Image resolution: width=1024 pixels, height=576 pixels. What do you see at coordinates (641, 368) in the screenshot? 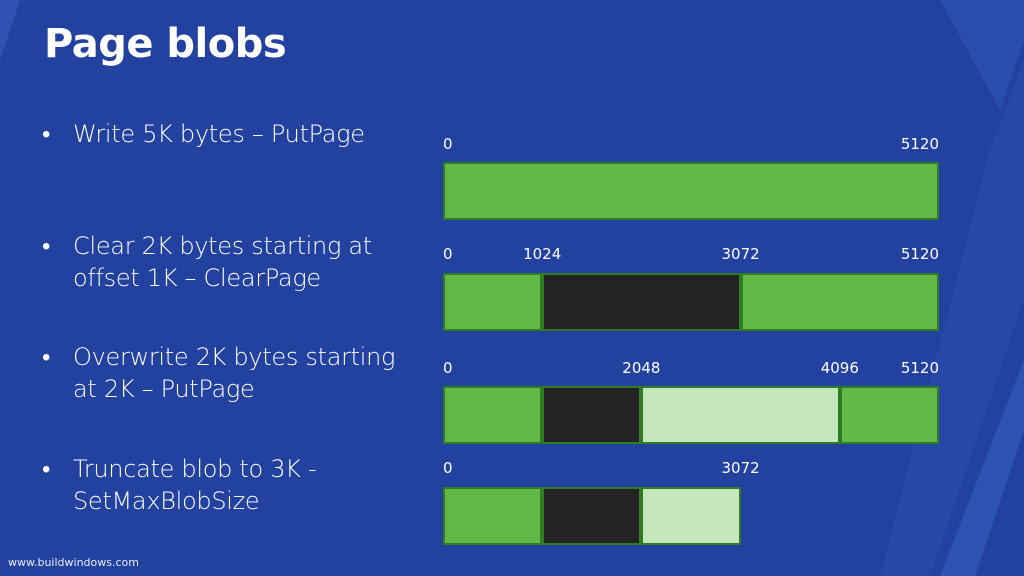
I see `tick-label: 2048` at bounding box center [641, 368].